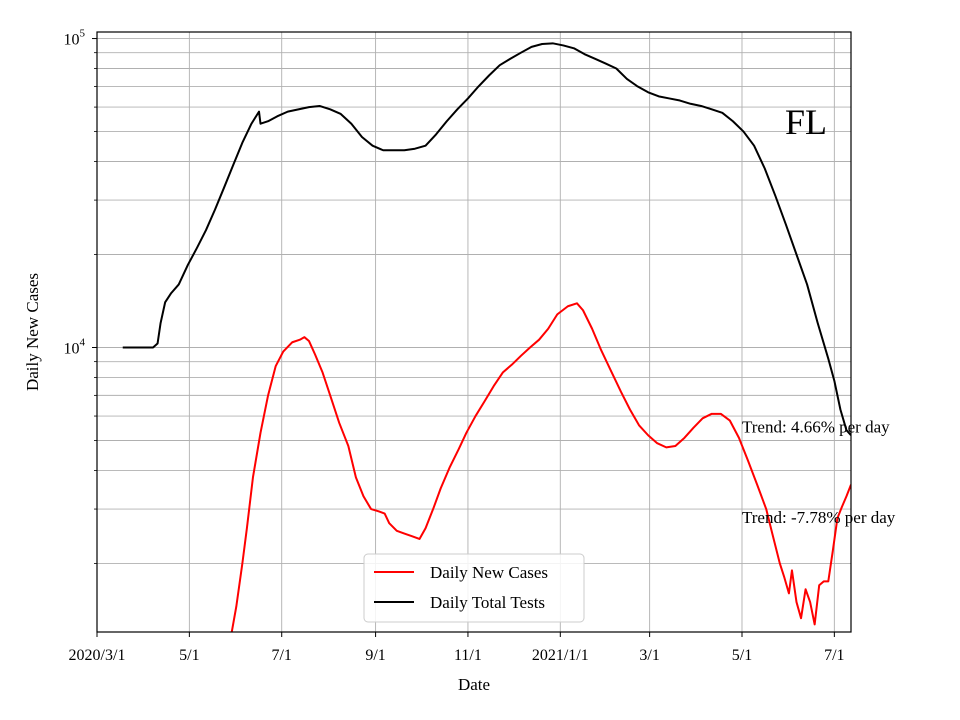 This screenshot has height=720, width=960. I want to click on legend-label-cases: Daily New Cases, so click(489, 572).